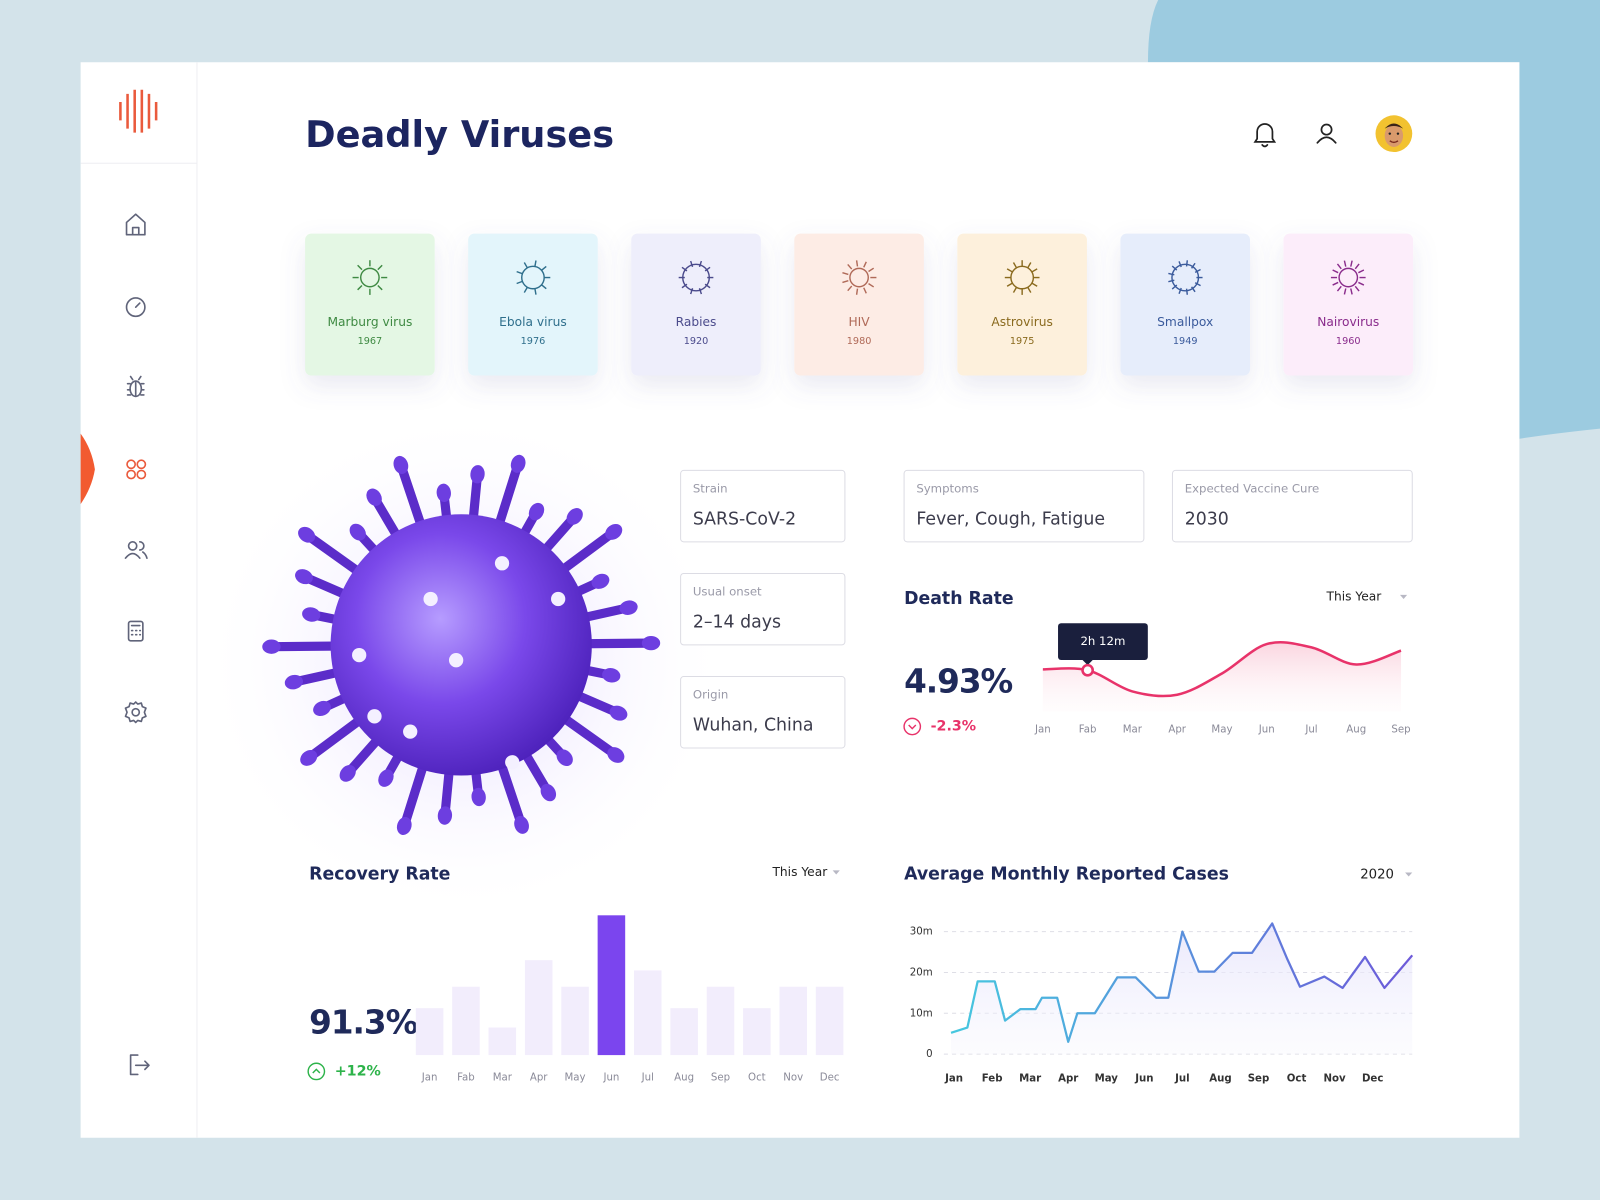  I want to click on virus-card: Nairovirus 1960, so click(1348, 304).